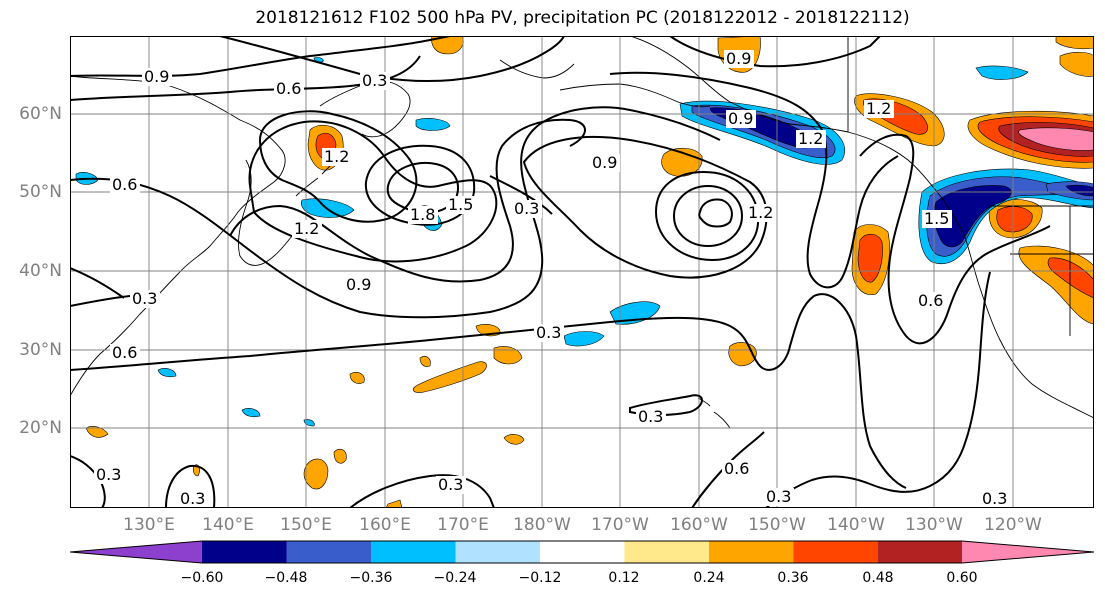 This screenshot has width=1105, height=601. I want to click on pv-contour-0.3-sw-corner, so click(190, 486).